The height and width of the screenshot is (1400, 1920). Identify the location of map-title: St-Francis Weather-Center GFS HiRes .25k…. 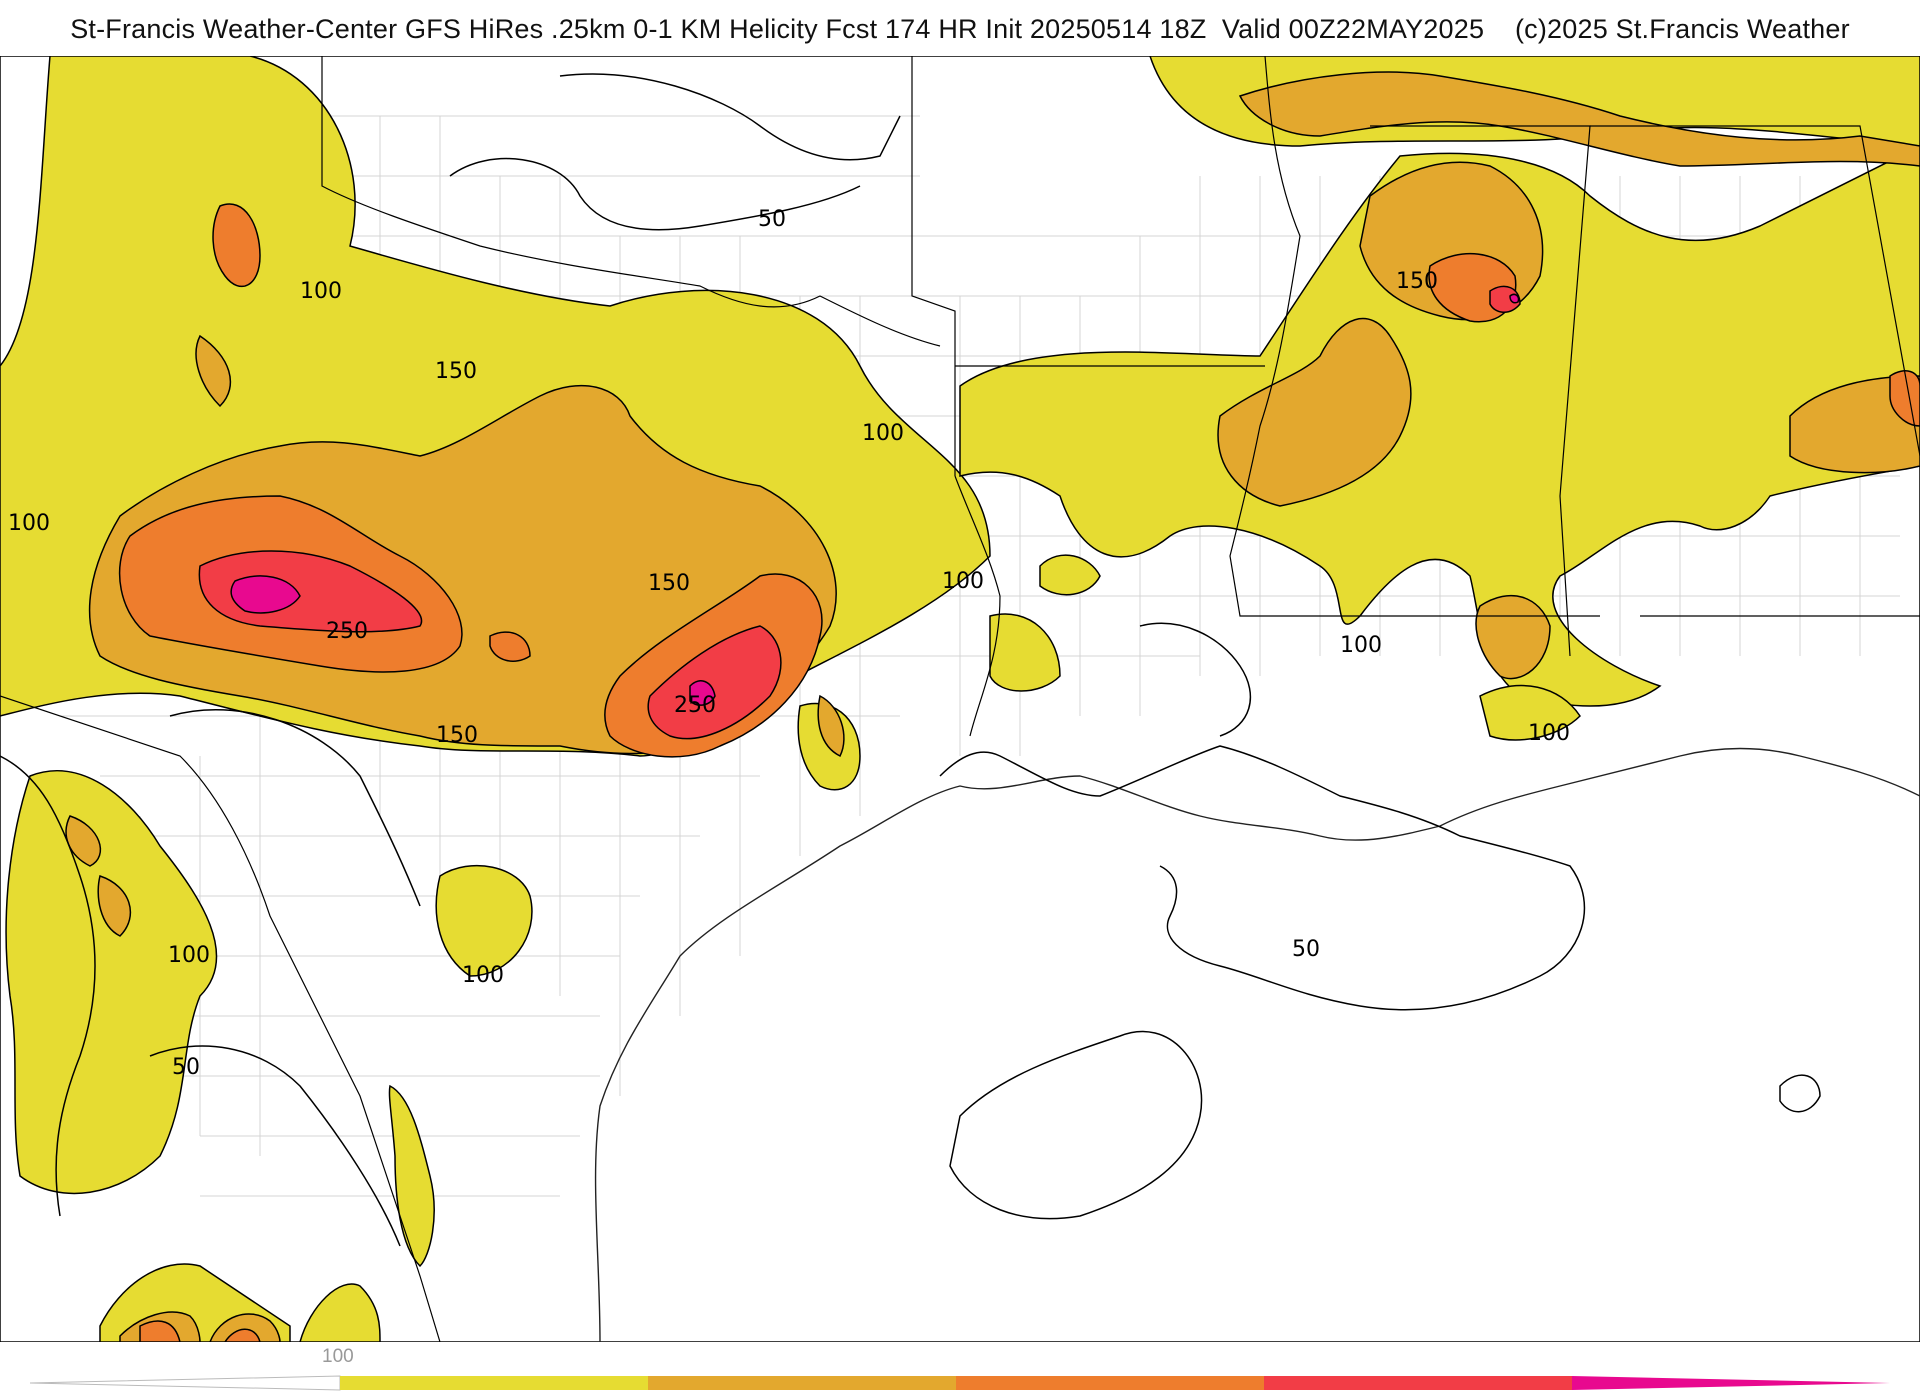
(960, 29).